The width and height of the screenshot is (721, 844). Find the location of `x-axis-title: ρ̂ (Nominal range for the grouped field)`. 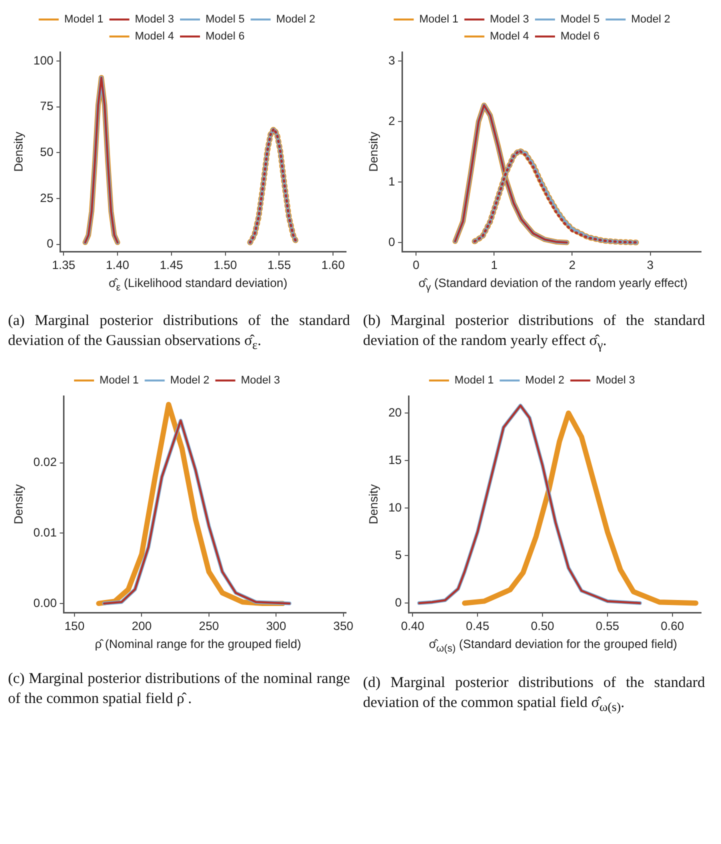

x-axis-title: ρ̂ (Nominal range for the grouped field) is located at coordinates (198, 644).